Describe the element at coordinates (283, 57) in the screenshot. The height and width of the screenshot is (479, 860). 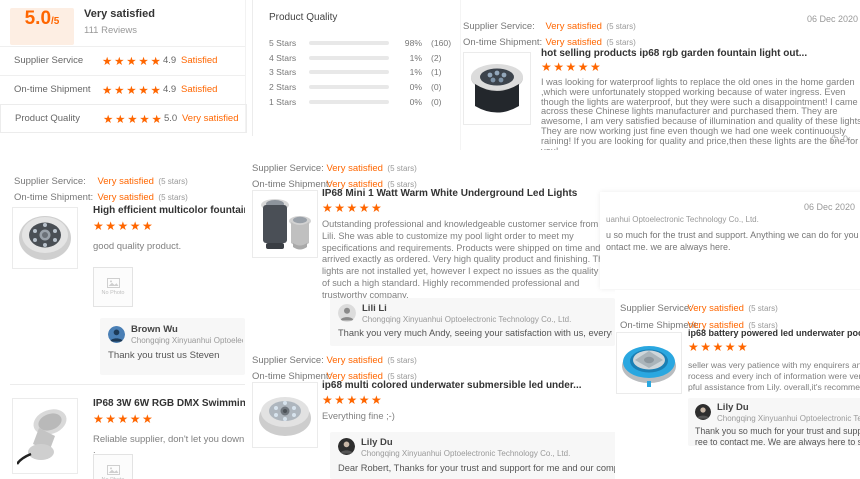
I see `breakdown-row-label: 4 Stars` at that location.